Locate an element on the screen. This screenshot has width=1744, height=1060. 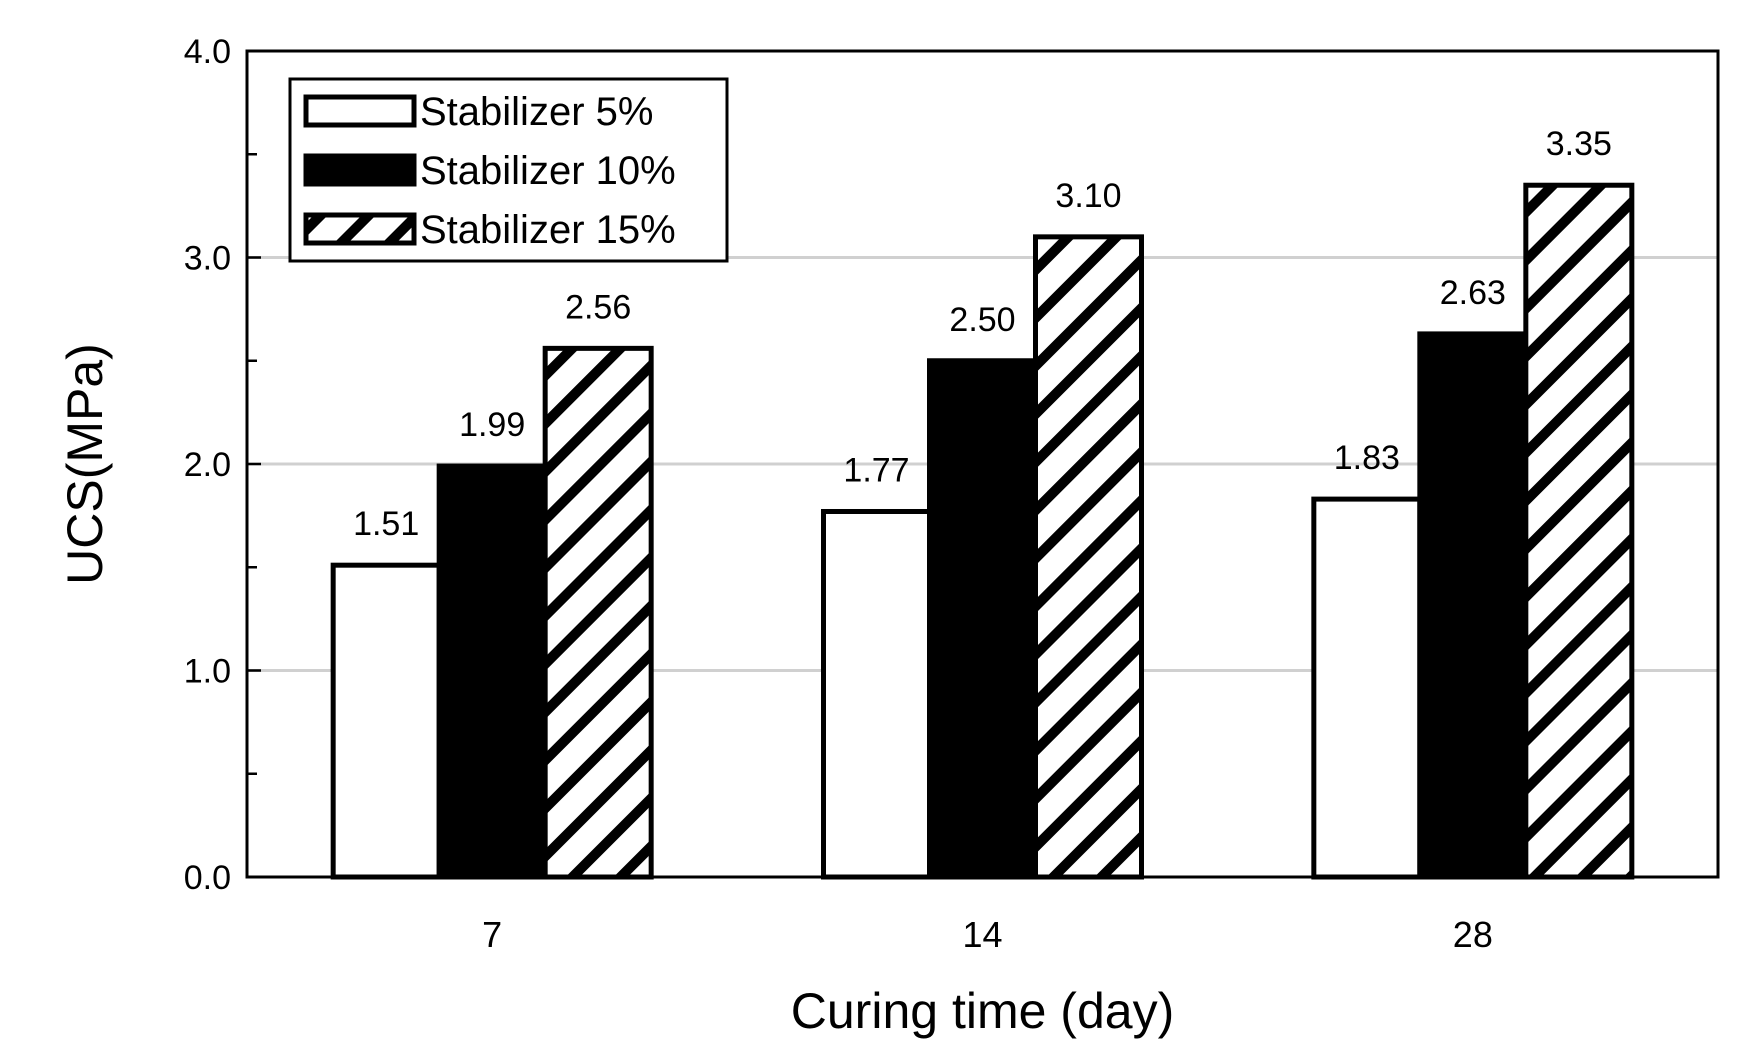
y-axis-title: UCS(MPa) is located at coordinates (85, 464).